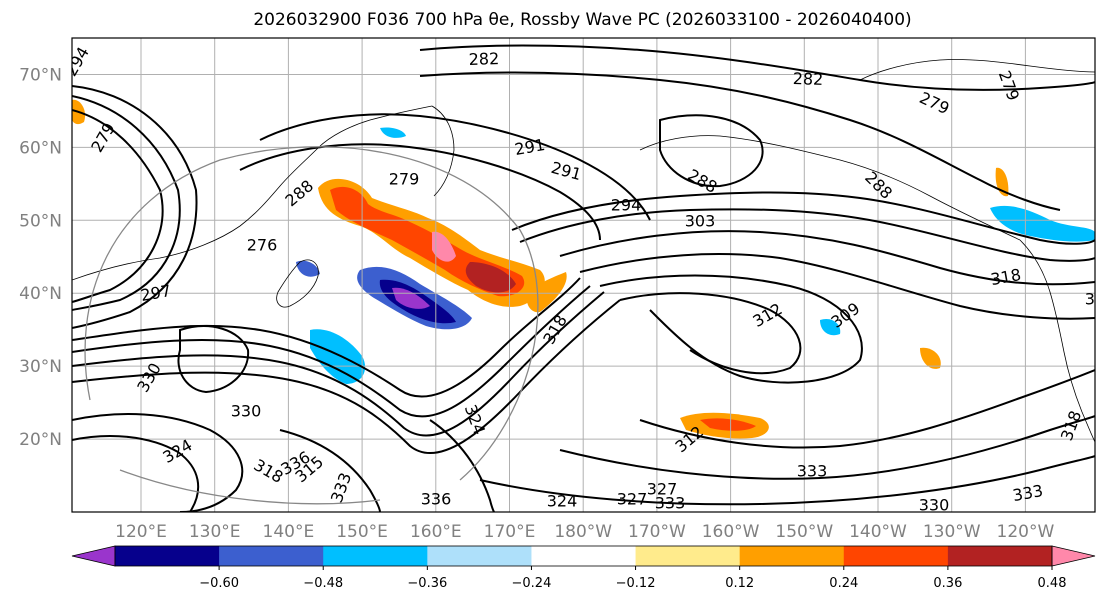 The image size is (1105, 606). What do you see at coordinates (40, 148) in the screenshot?
I see `lat-label: 60°N` at bounding box center [40, 148].